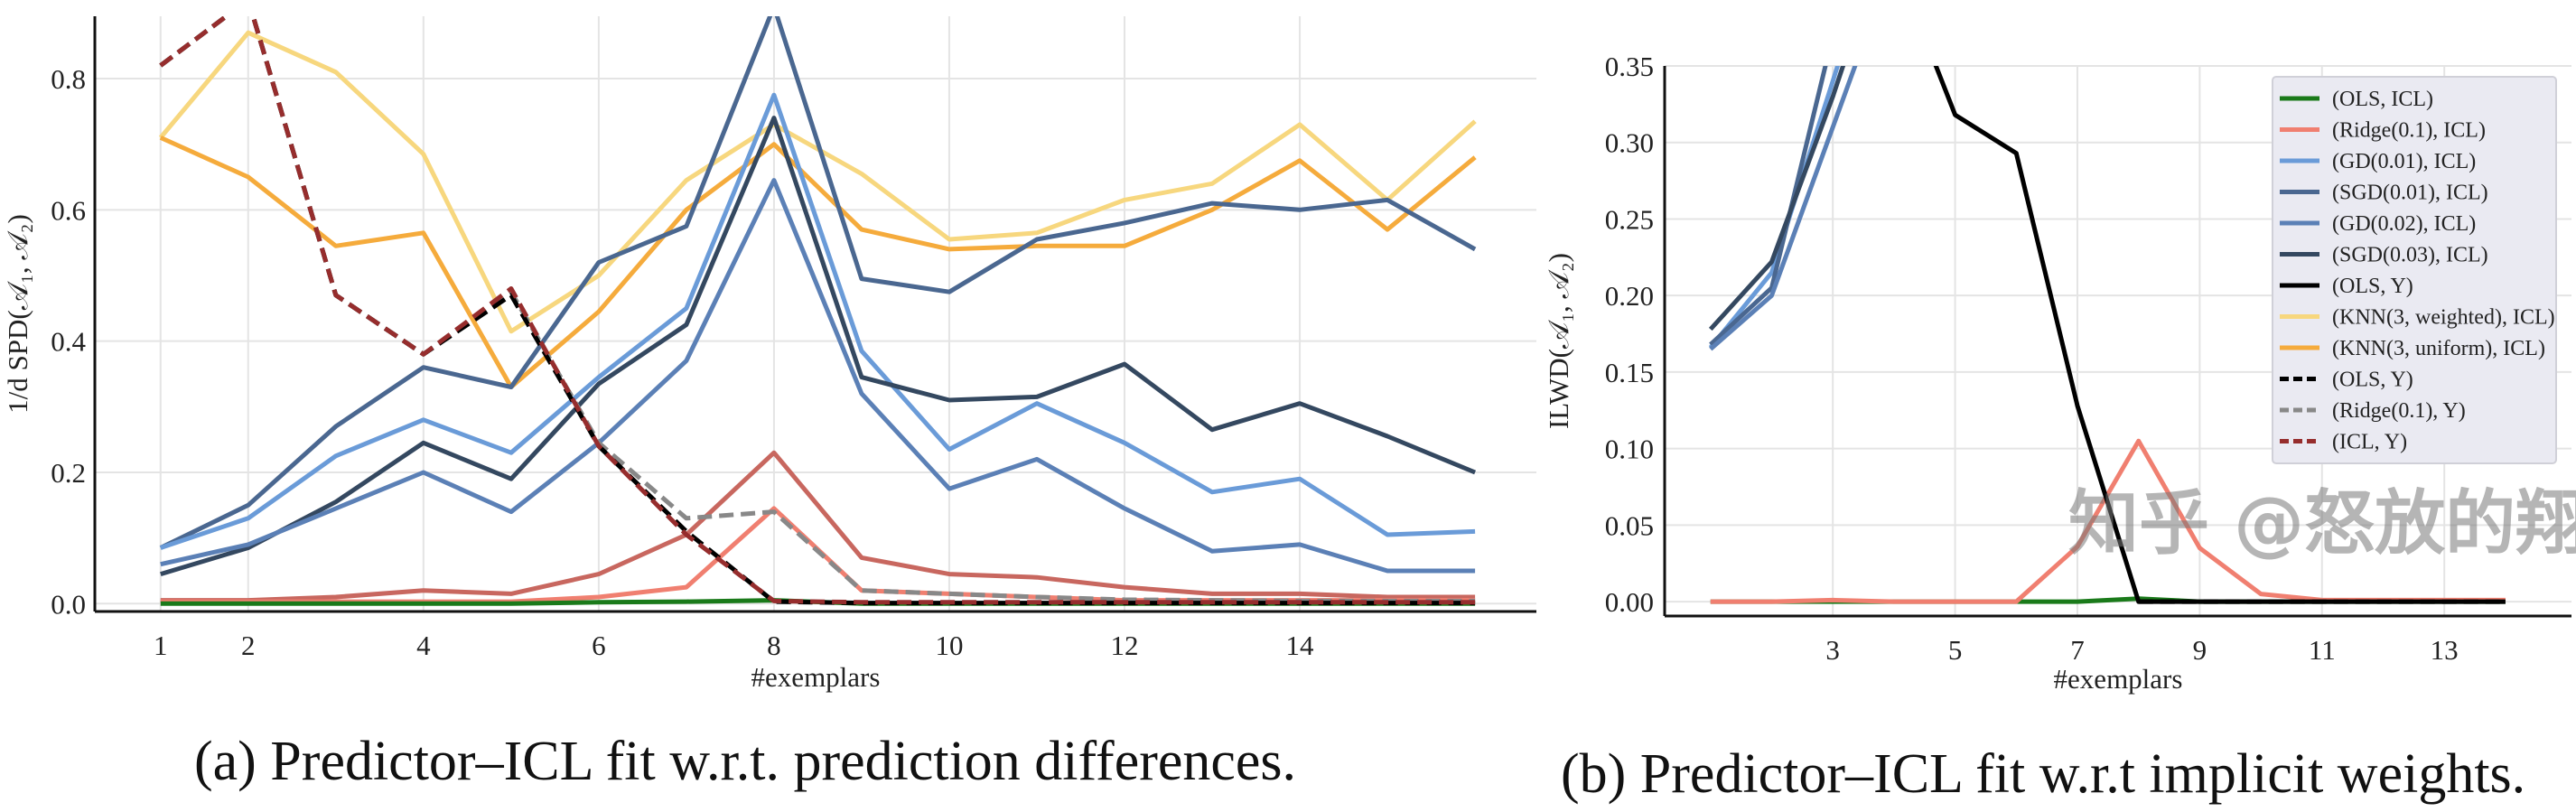  What do you see at coordinates (2443, 318) in the screenshot?
I see `legend-label: (KNN(3, weighted), ICL)` at bounding box center [2443, 318].